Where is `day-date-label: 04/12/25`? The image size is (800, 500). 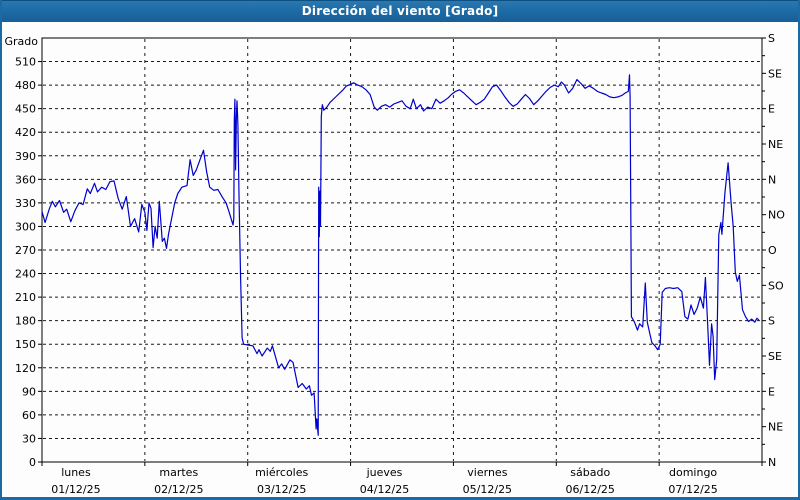 day-date-label: 04/12/25 is located at coordinates (384, 489).